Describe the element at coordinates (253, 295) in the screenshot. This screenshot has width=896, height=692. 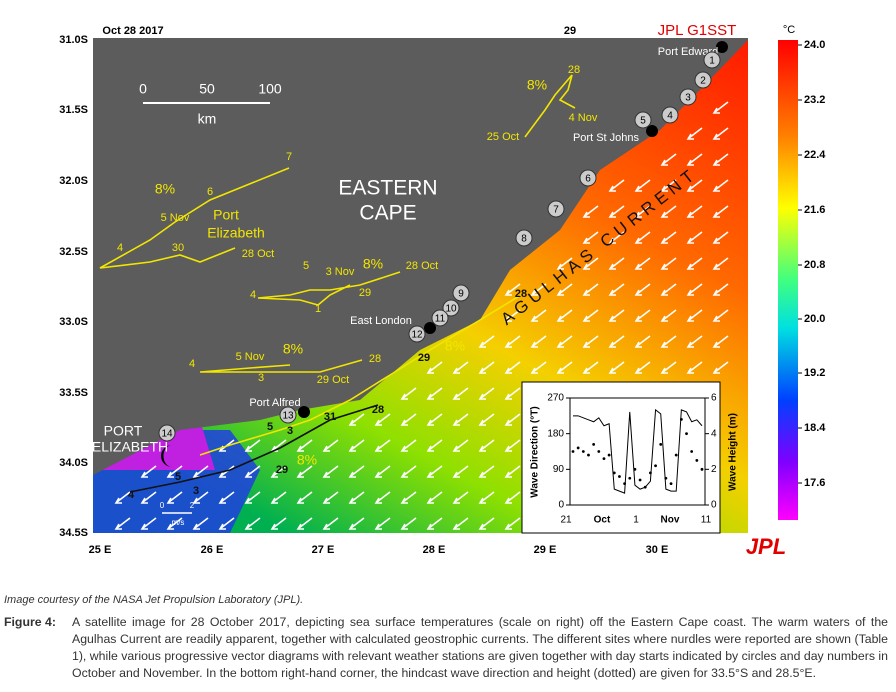
I see `label: 4` at that location.